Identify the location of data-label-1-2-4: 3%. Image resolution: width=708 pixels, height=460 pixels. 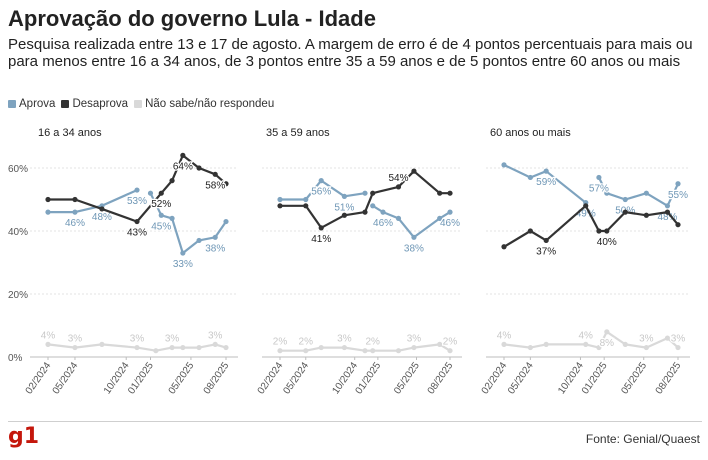
(414, 339).